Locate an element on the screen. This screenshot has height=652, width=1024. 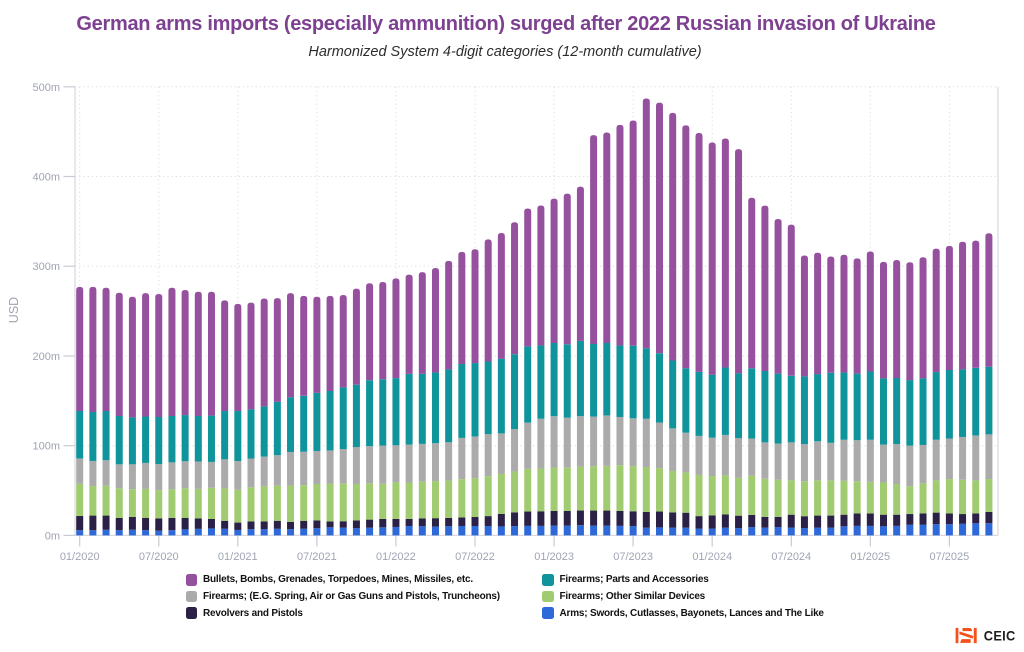
svg-text: 07/2023 is located at coordinates (633, 557).